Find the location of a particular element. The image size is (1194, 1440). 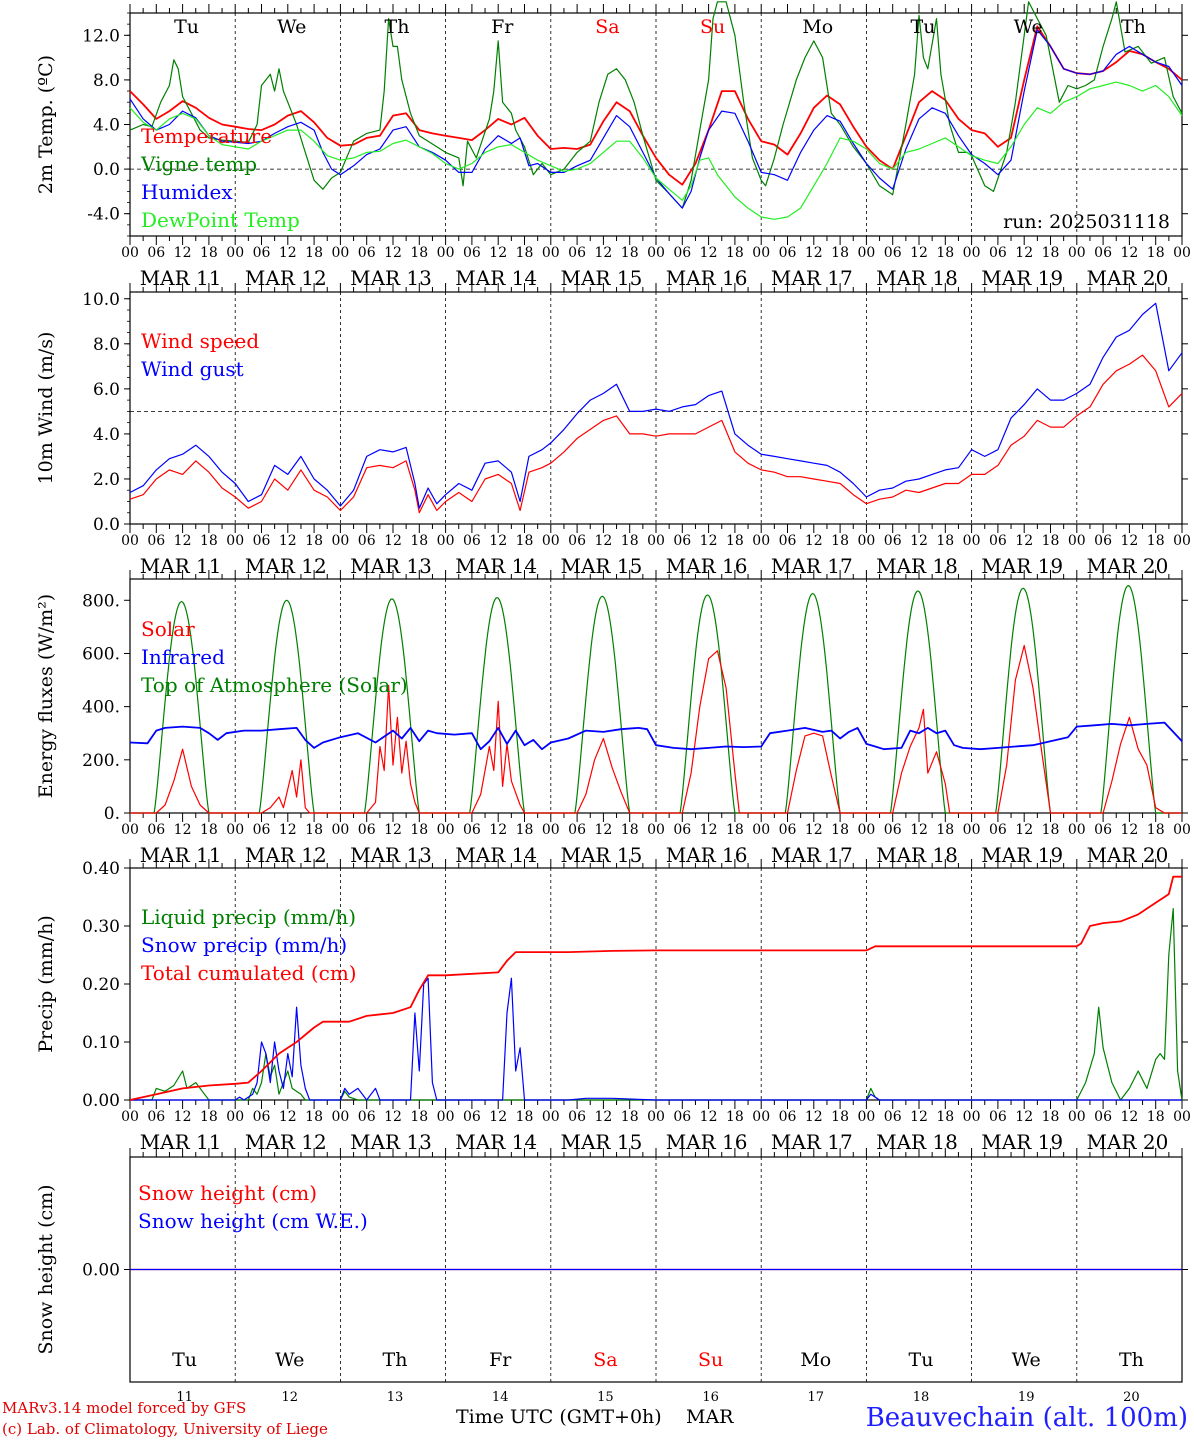

precip-y-tick-label: 0.10 is located at coordinates (101, 1043).